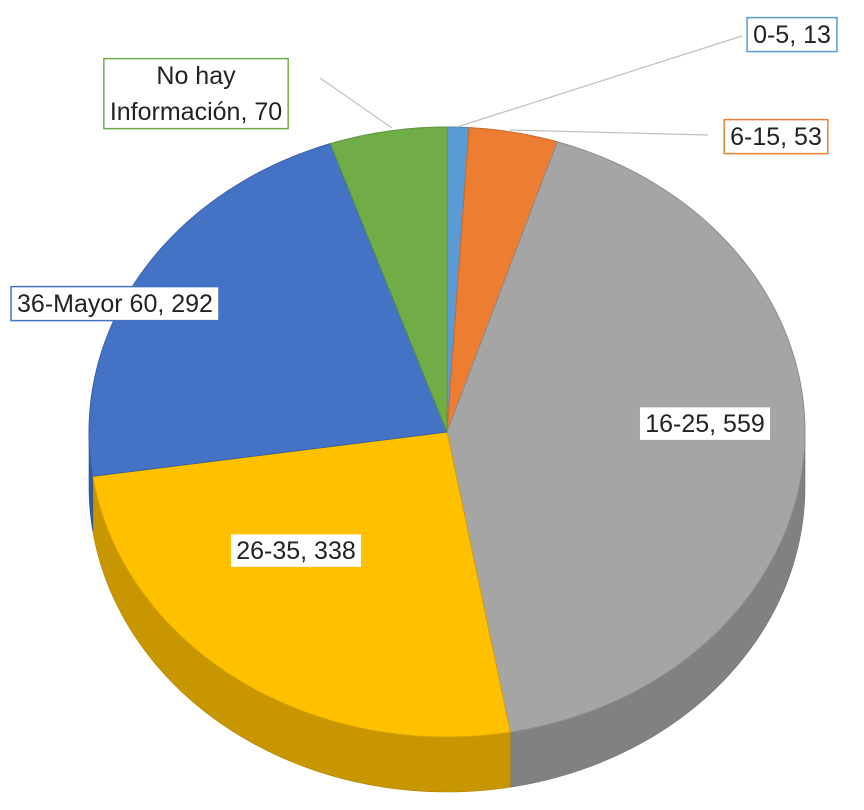 Image resolution: width=864 pixels, height=810 pixels. I want to click on label-line: 16-25, 559, so click(705, 424).